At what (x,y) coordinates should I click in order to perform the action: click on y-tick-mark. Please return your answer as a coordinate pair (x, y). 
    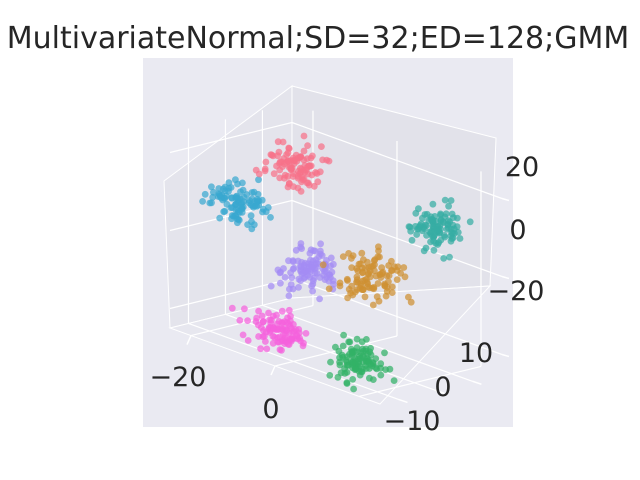
    Looking at the image, I should click on (440, 392).